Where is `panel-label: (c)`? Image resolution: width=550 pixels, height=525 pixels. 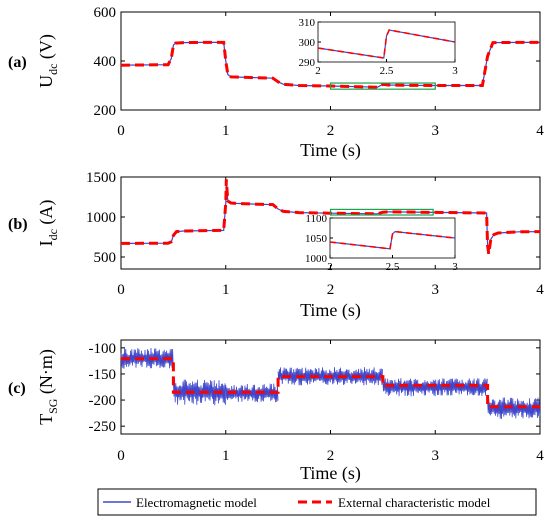 panel-label: (c) is located at coordinates (17, 388).